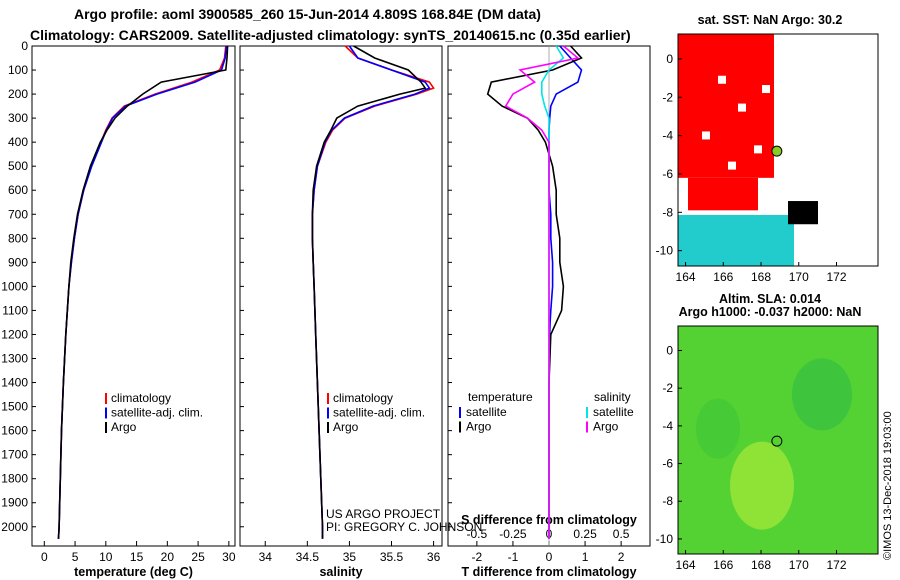  I want to click on salinity-xtick-label: 35.5, so click(392, 557).